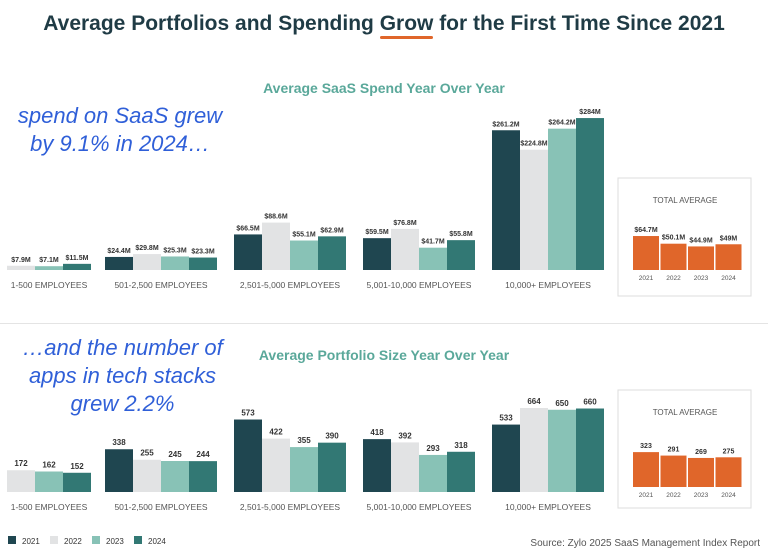  I want to click on bar-label: $88.6M, so click(276, 217).